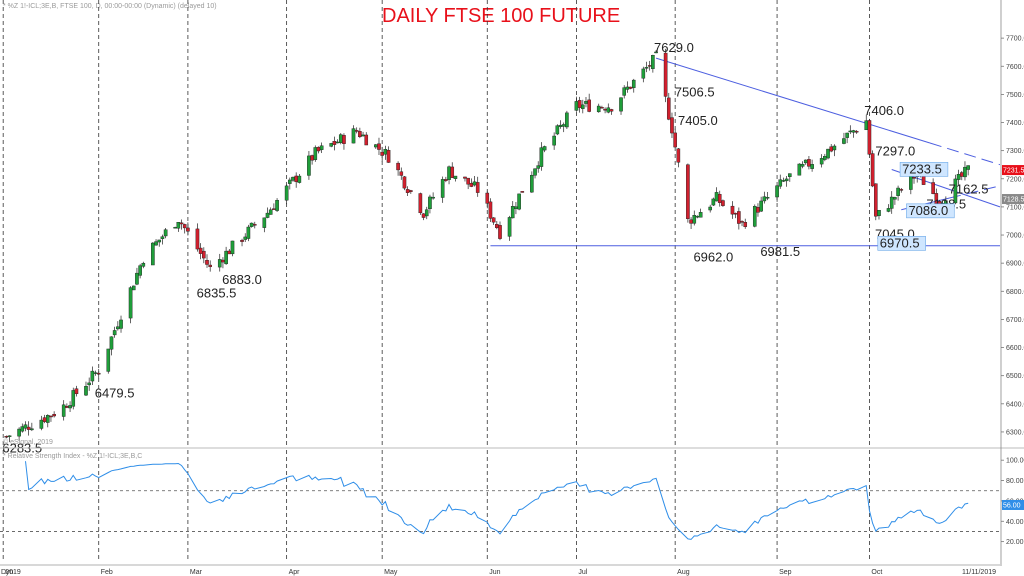  Describe the element at coordinates (7, 572) in the screenshot. I see `bottom-left-label: Dyn` at that location.